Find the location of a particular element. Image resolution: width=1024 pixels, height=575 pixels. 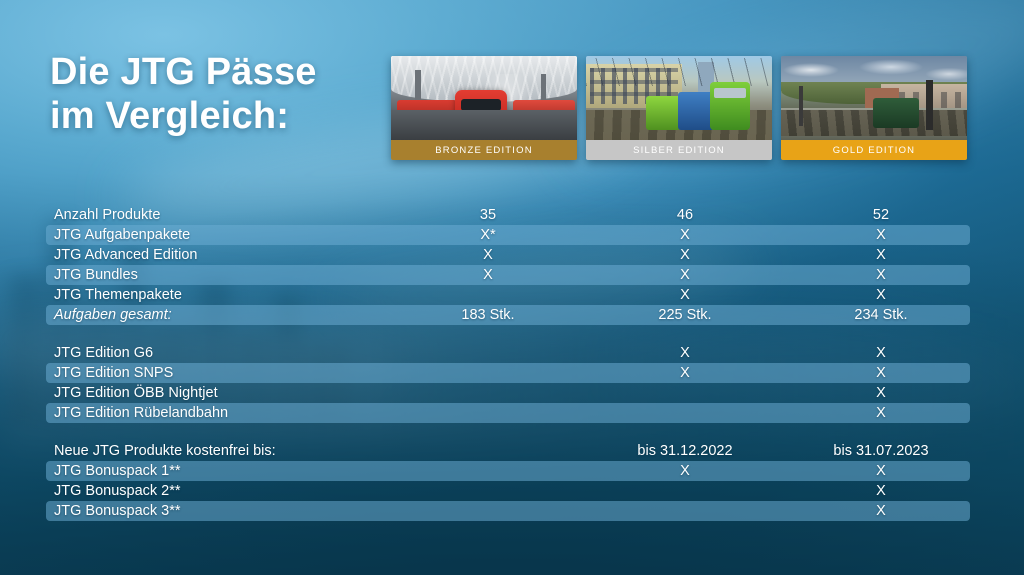

table-row: JTG Edition SNPS X X is located at coordinates (512, 373).